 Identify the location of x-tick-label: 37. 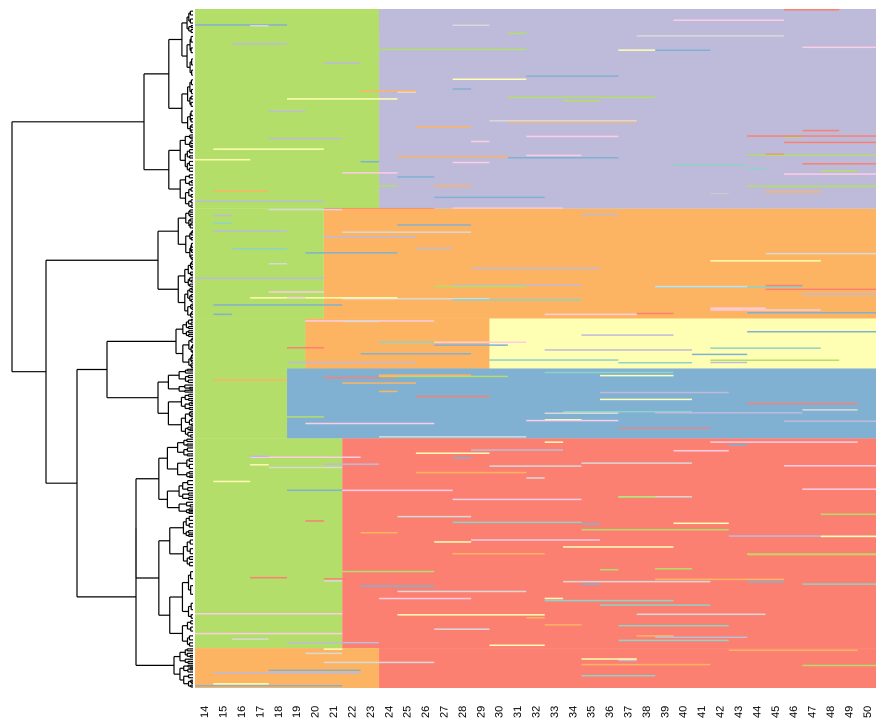
(629, 712).